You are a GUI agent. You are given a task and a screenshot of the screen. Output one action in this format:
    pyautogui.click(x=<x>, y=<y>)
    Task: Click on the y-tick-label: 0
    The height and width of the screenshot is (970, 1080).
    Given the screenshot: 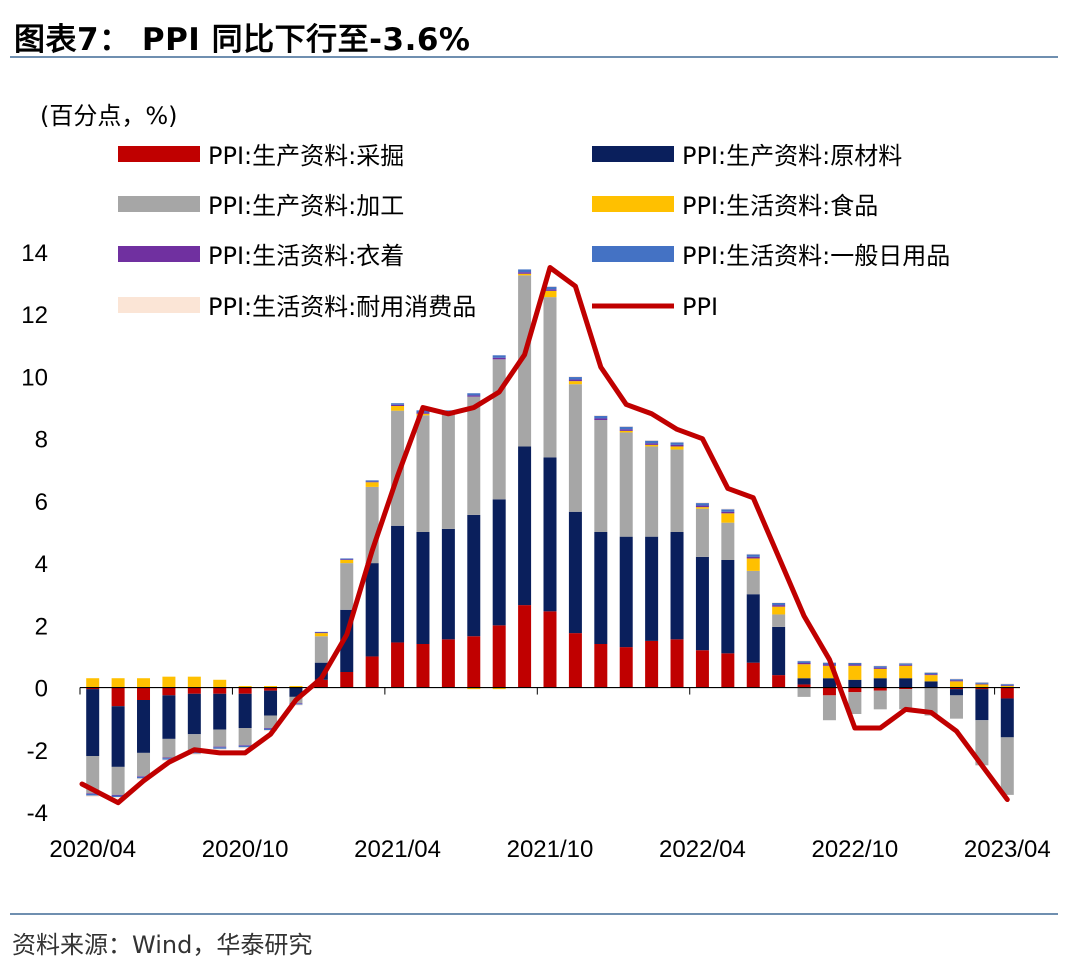 What is the action you would take?
    pyautogui.click(x=41, y=689)
    